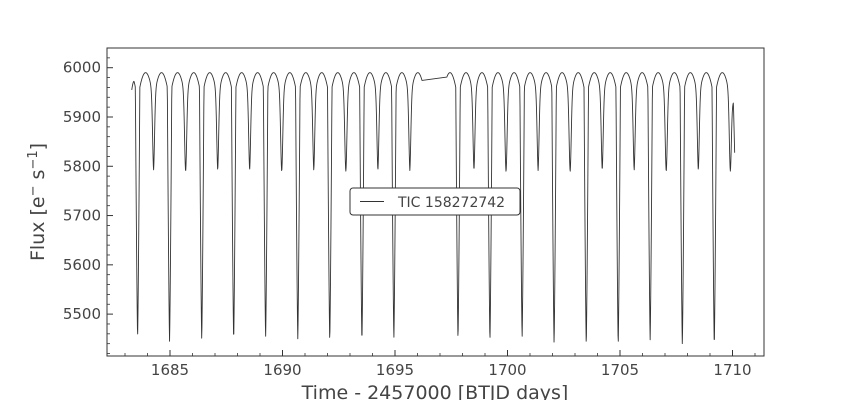  Describe the element at coordinates (82, 314) in the screenshot. I see `y-tick-label: 5500` at that location.